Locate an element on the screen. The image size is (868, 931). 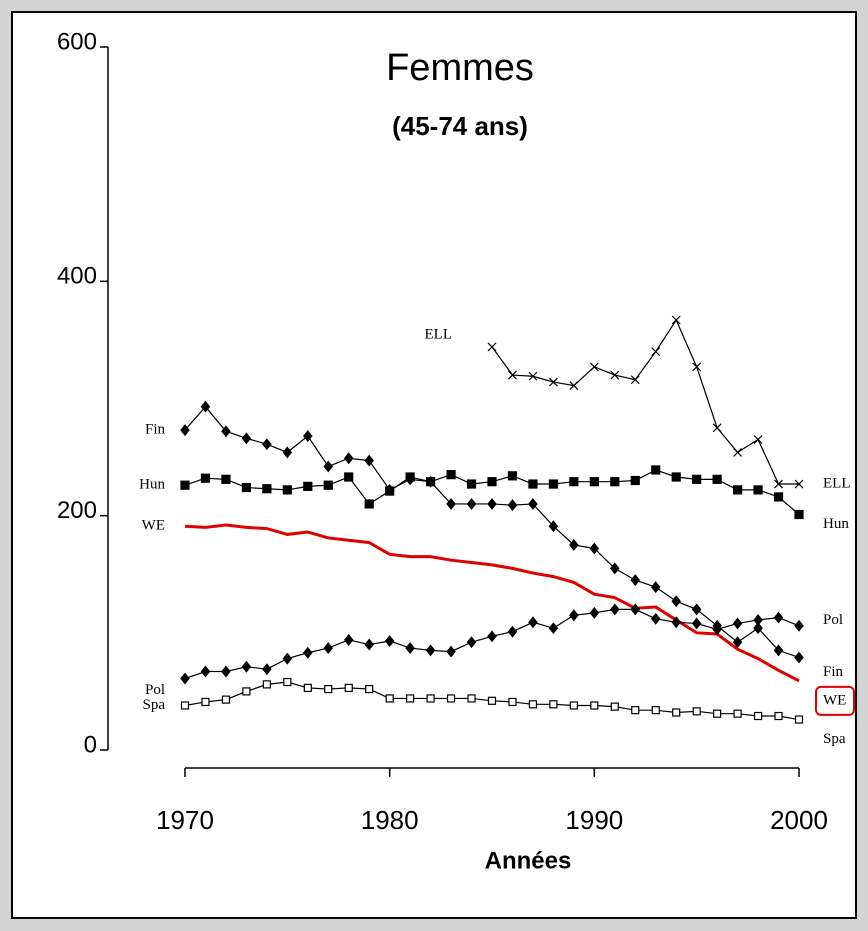
x-tick-label: 2000 is located at coordinates (799, 820).